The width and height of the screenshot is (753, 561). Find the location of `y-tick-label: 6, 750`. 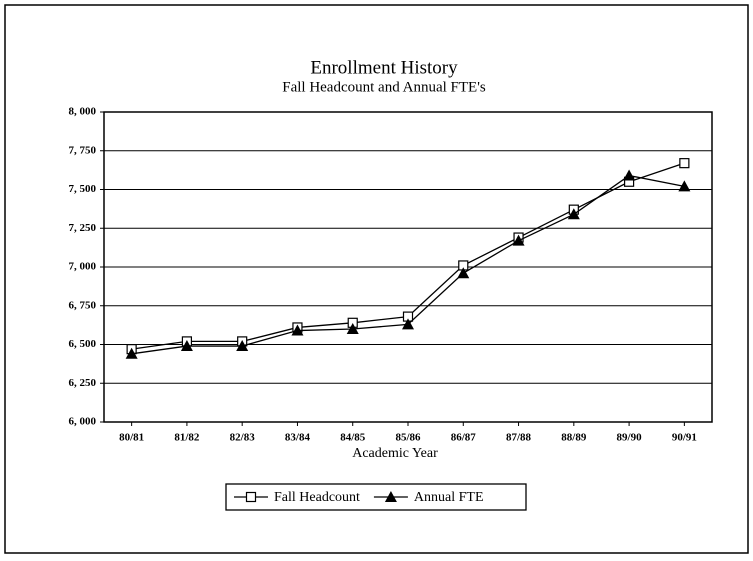

y-tick-label: 6, 750 is located at coordinates (83, 305).